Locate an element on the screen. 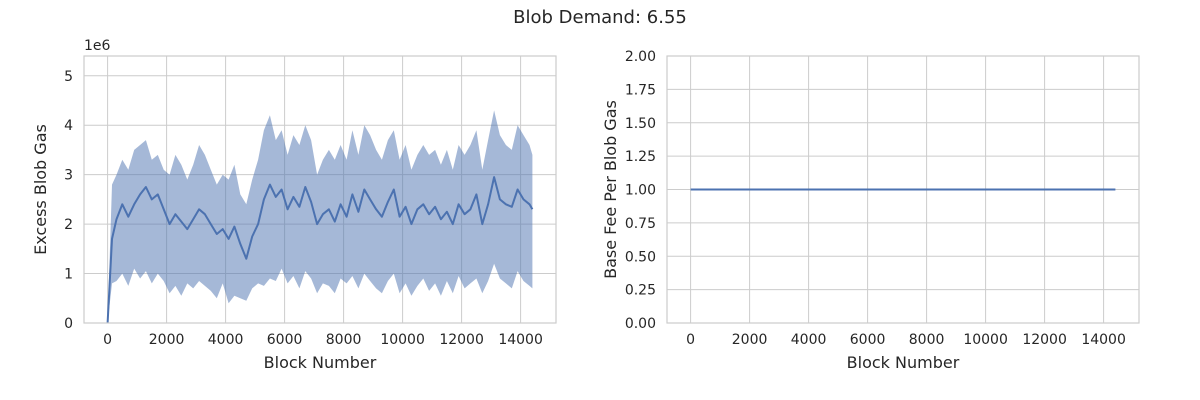 The width and height of the screenshot is (1200, 400). chart1-ytick-label-4: 4 is located at coordinates (68, 126).